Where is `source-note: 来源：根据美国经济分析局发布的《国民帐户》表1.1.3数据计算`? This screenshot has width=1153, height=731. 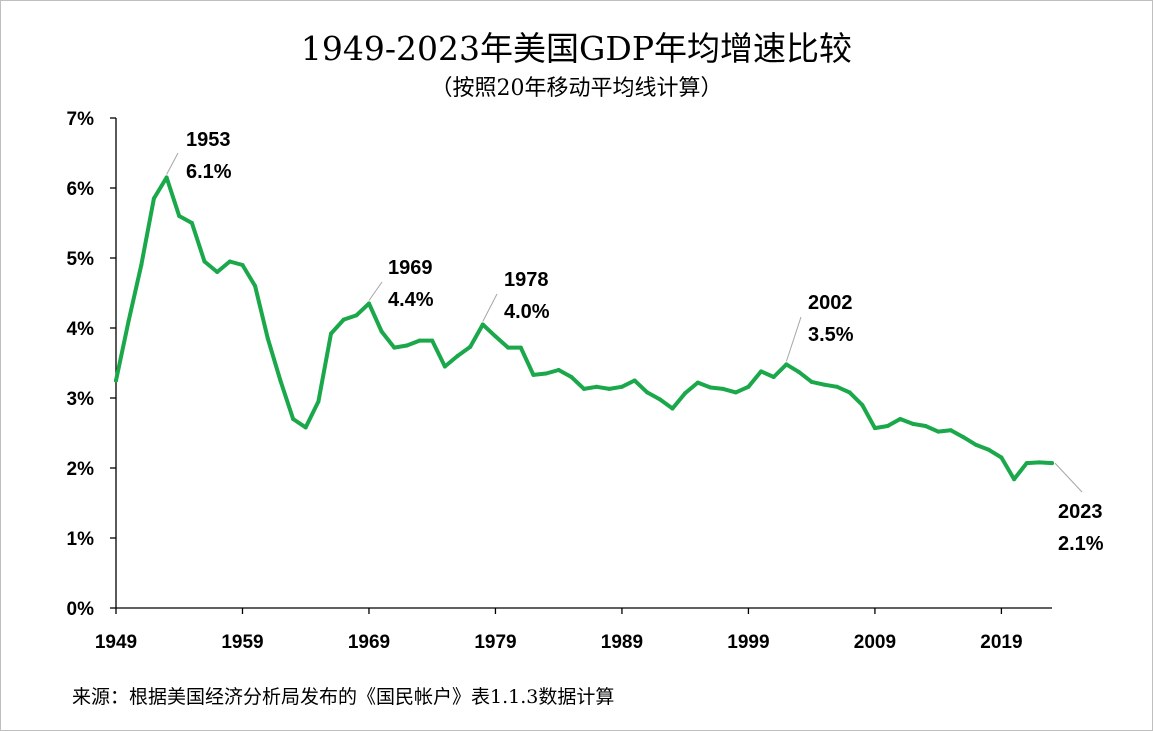 source-note: 来源：根据美国经济分析局发布的《国民帐户》表1.1.3数据计算 is located at coordinates (343, 697).